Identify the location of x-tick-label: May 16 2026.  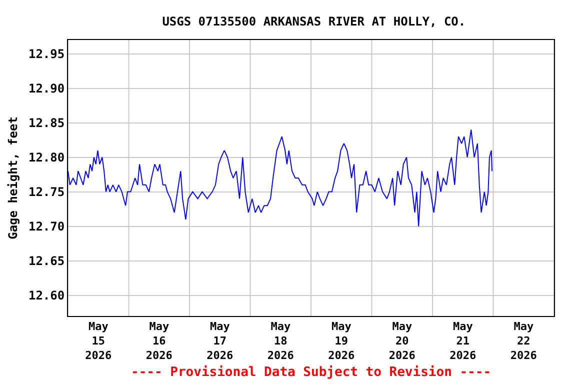
(159, 341).